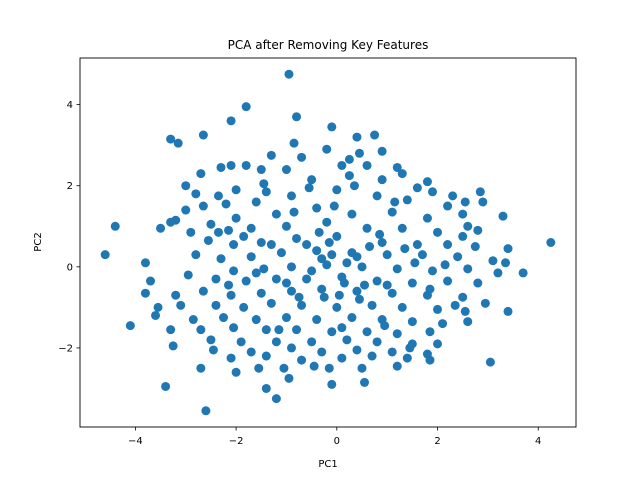 This screenshot has height=480, width=640. What do you see at coordinates (70, 267) in the screenshot?
I see `y-tick-label: 0` at bounding box center [70, 267].